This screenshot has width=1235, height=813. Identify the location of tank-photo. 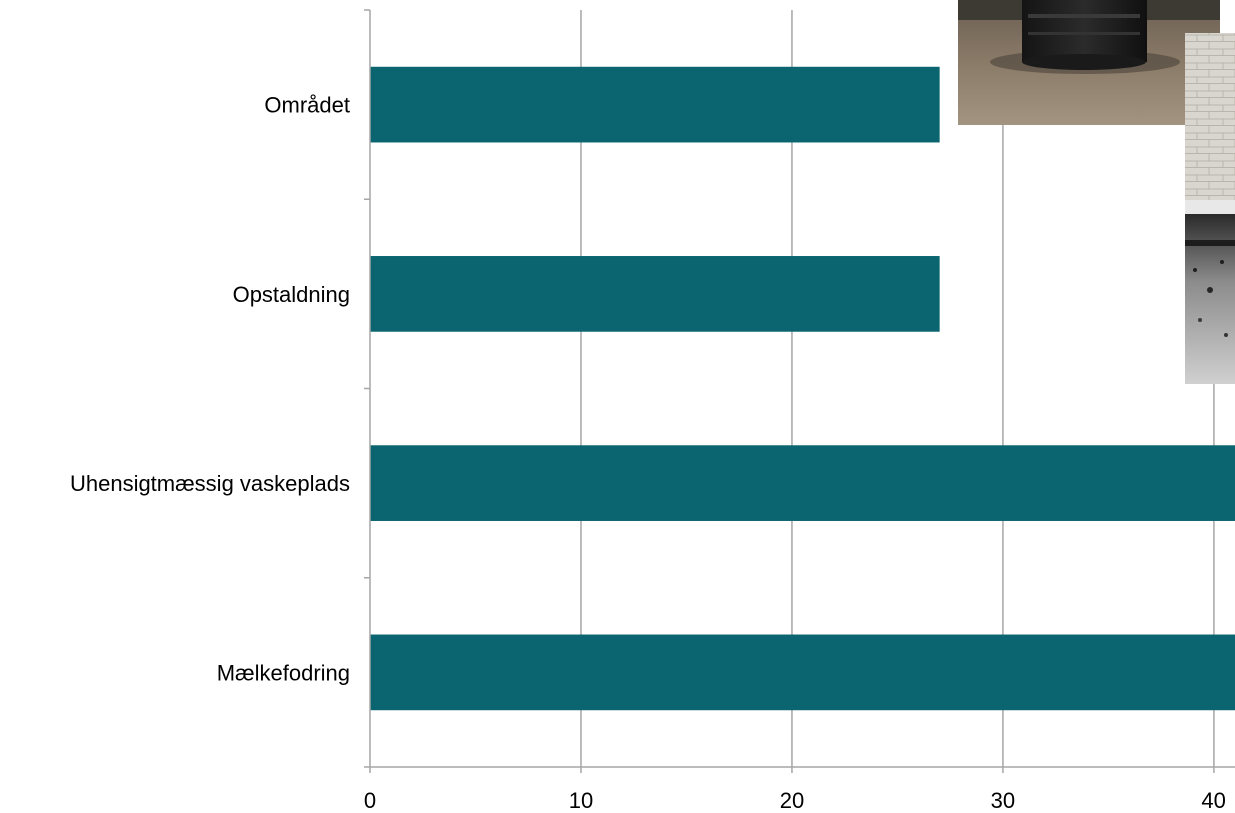
(1089, 62).